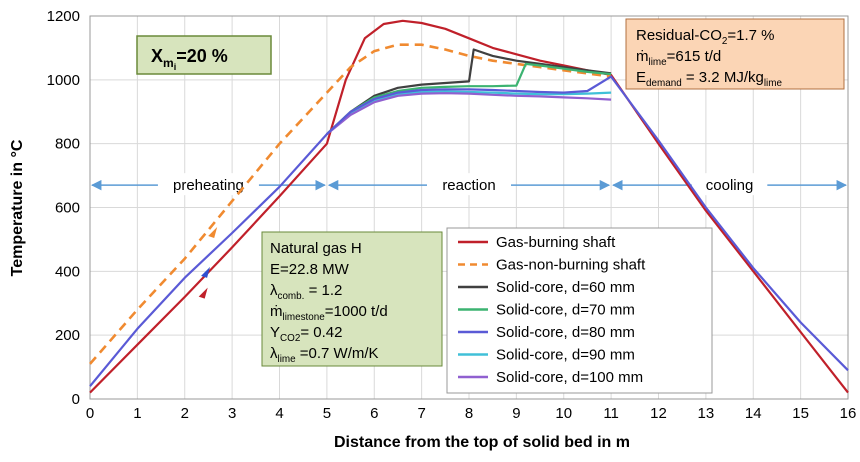 The width and height of the screenshot is (860, 462). Describe the element at coordinates (706, 413) in the screenshot. I see `x-tick-label: 13` at that location.